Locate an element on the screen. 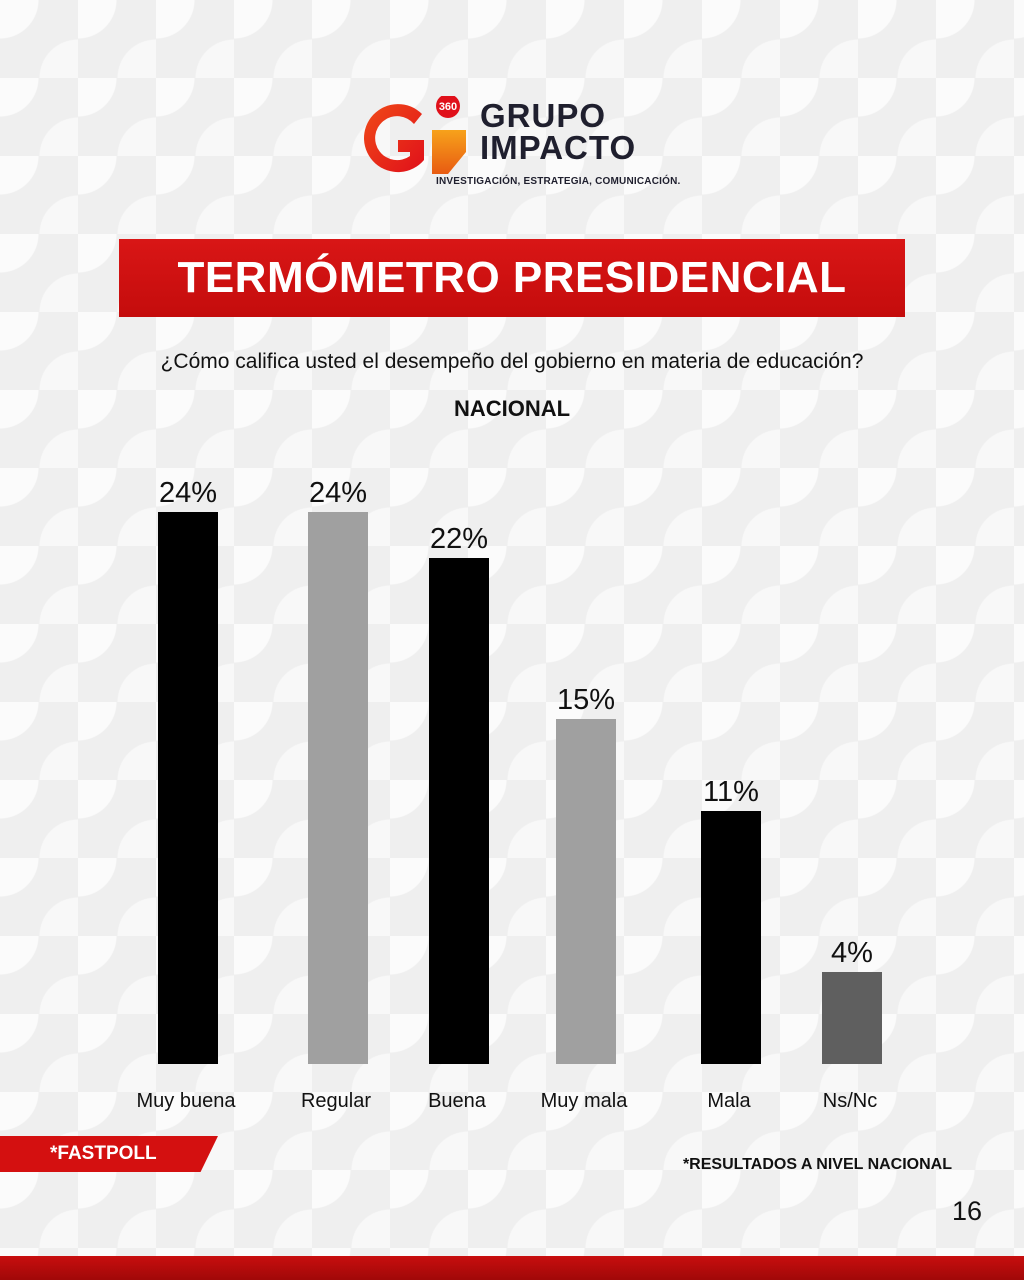 The height and width of the screenshot is (1280, 1024). bar-muy-mala is located at coordinates (586, 891).